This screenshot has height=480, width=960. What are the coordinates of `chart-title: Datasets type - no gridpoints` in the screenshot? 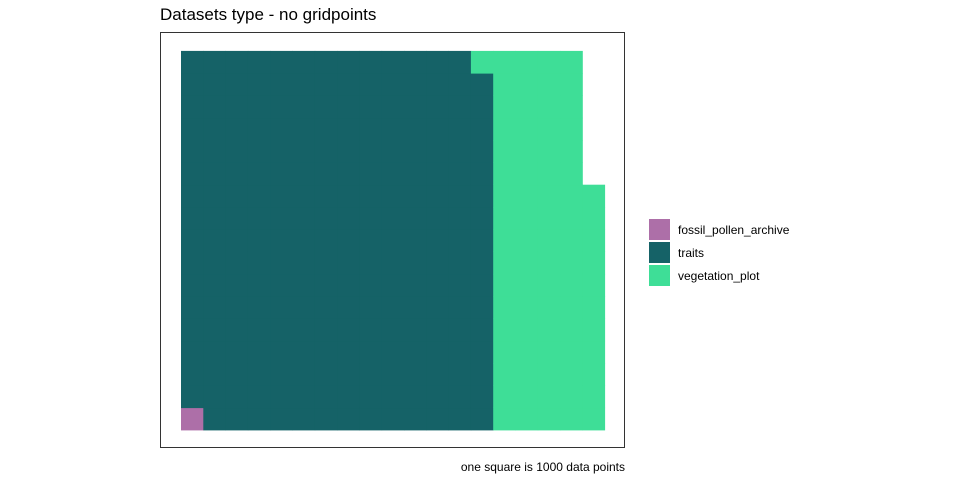 It's located at (268, 14).